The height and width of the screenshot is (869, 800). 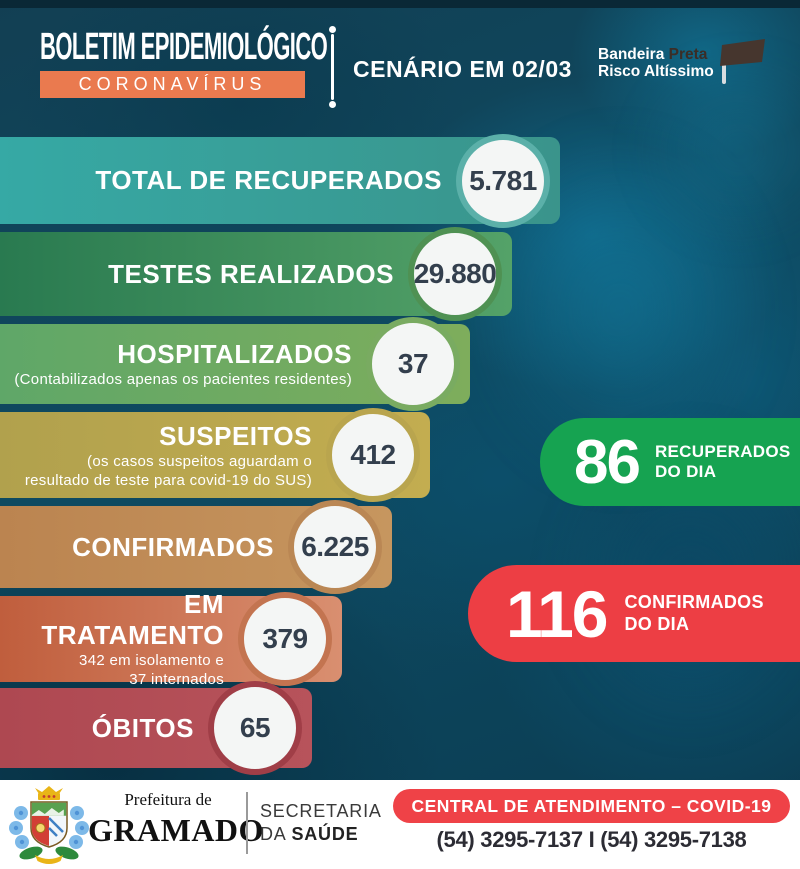 I want to click on bulletin-title: BOLETIM EPIDEMIOLÓGICO, so click(x=184, y=47).